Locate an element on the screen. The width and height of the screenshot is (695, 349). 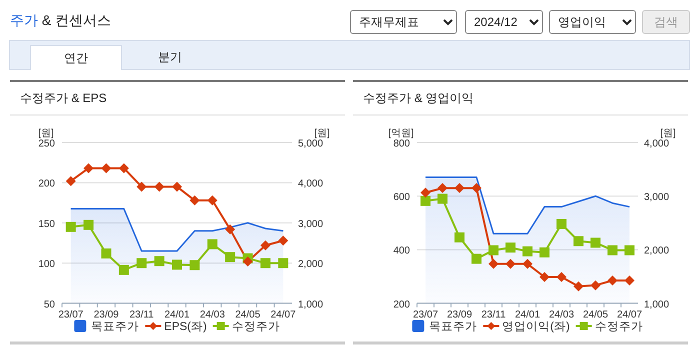
y-tick-label: 50 is located at coordinates (50, 304).